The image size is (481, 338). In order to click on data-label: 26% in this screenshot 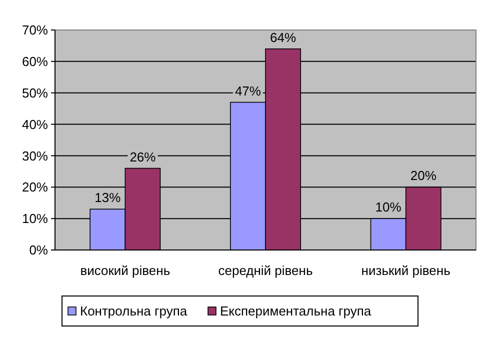, I will do `click(143, 156)`.